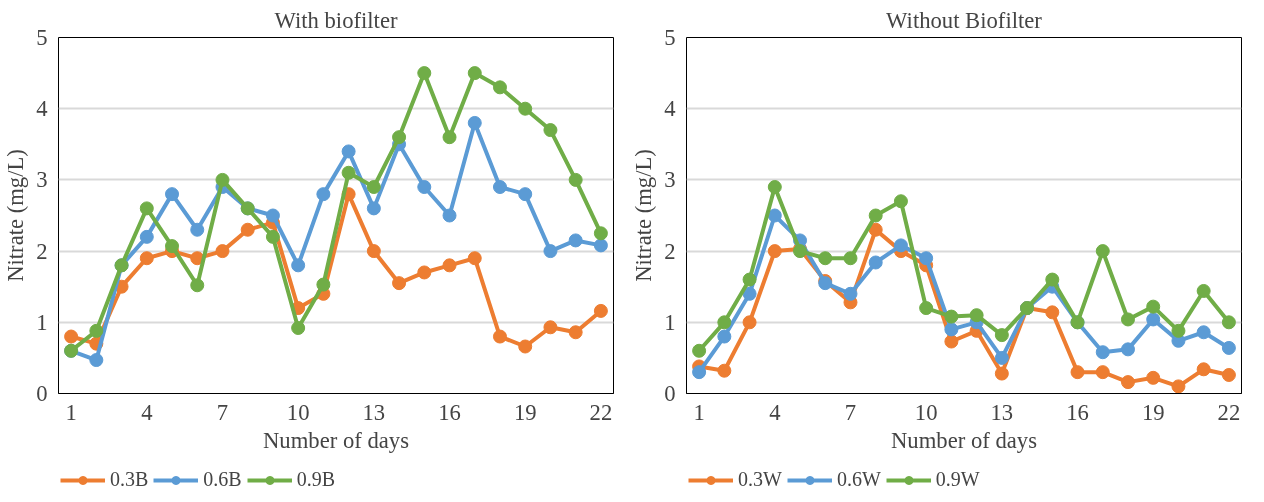 Image resolution: width=1264 pixels, height=502 pixels. What do you see at coordinates (858, 479) in the screenshot?
I see `legend-label: 0.6W` at bounding box center [858, 479].